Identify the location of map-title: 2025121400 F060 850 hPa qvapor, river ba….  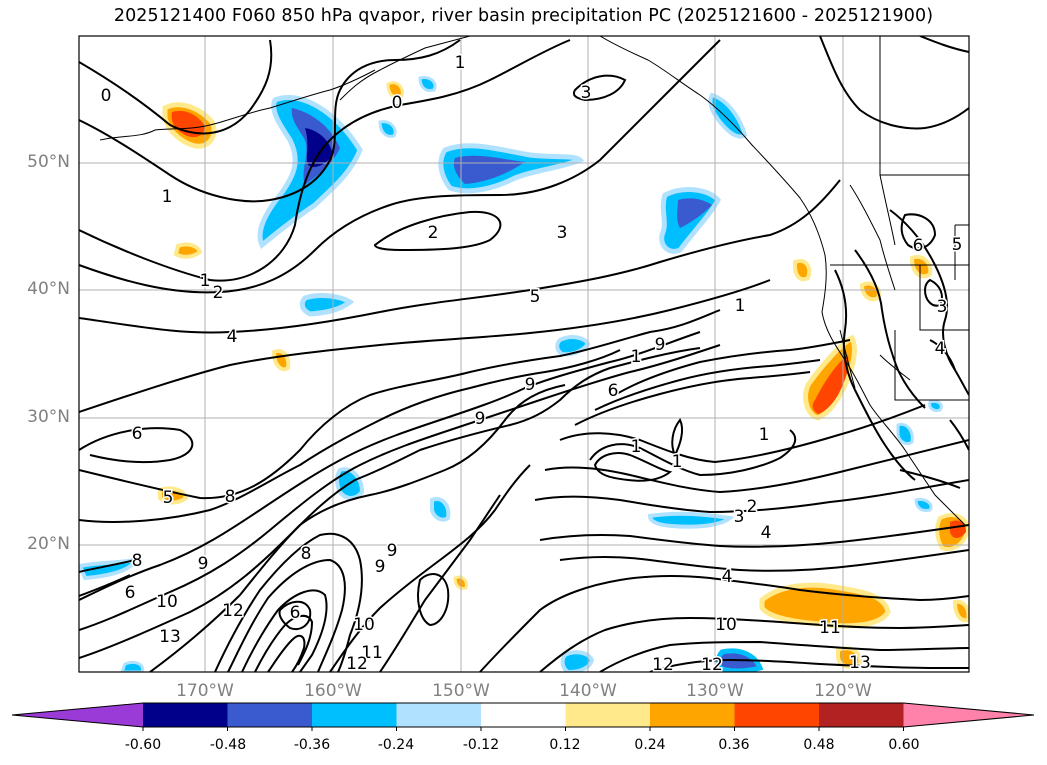
(523, 16).